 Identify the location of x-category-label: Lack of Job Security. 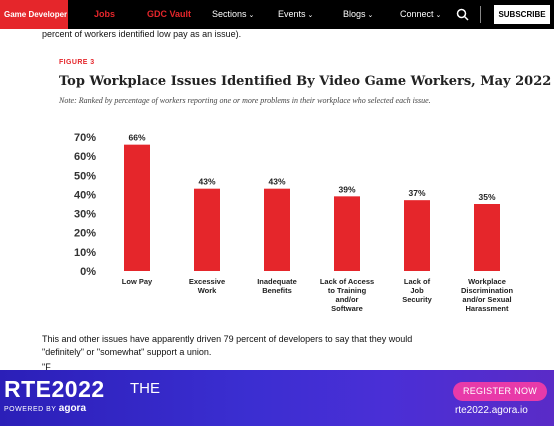
(417, 290).